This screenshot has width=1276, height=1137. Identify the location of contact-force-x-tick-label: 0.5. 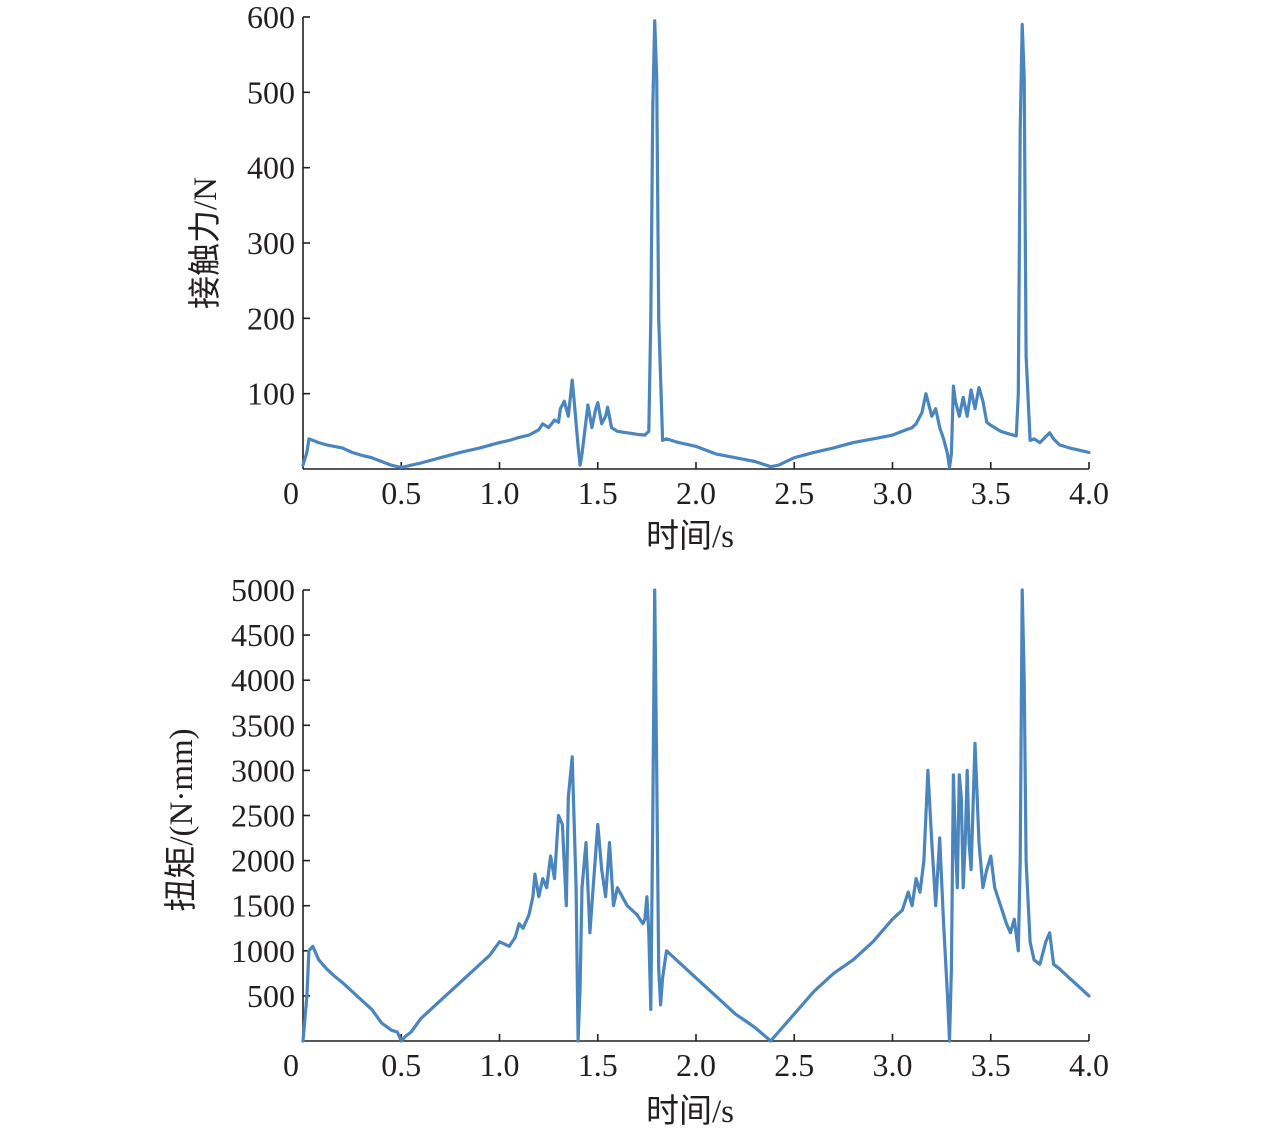
(401, 493).